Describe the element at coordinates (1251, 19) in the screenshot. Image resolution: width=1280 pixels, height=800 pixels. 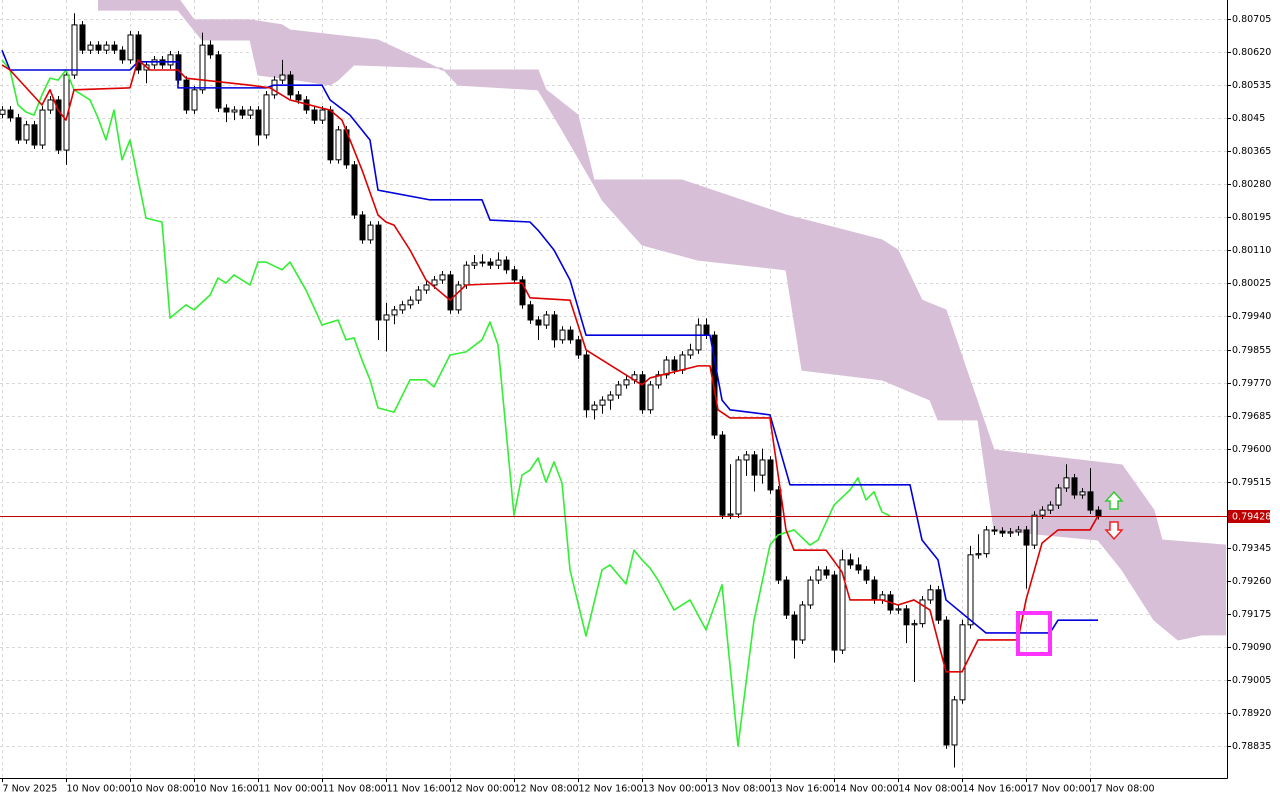
I see `y-tick-label: 0.80705` at that location.